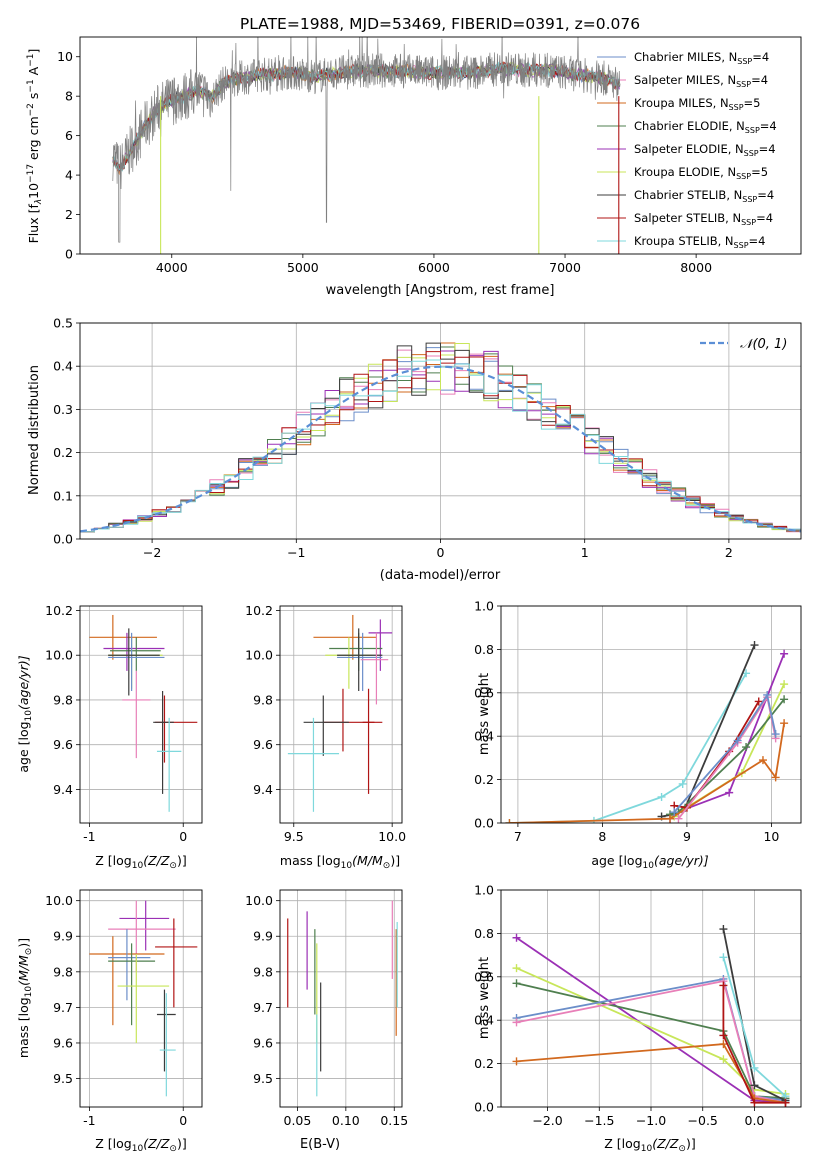 The width and height of the screenshot is (819, 1170). What do you see at coordinates (340, 862) in the screenshot?
I see `age-vs-mass-xlabel: mass [log10(M/M⊙)]` at bounding box center [340, 862].